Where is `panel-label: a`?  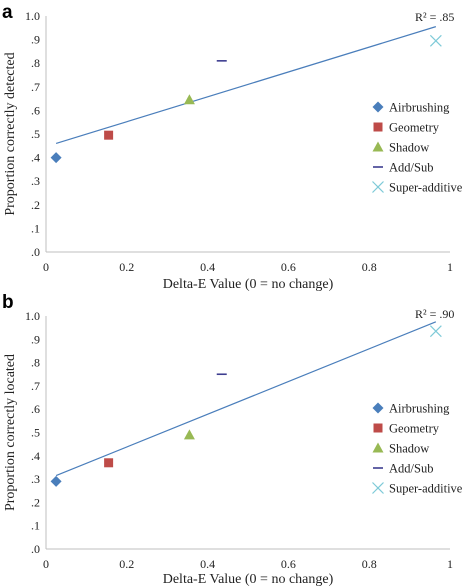
panel-label: a is located at coordinates (7, 12).